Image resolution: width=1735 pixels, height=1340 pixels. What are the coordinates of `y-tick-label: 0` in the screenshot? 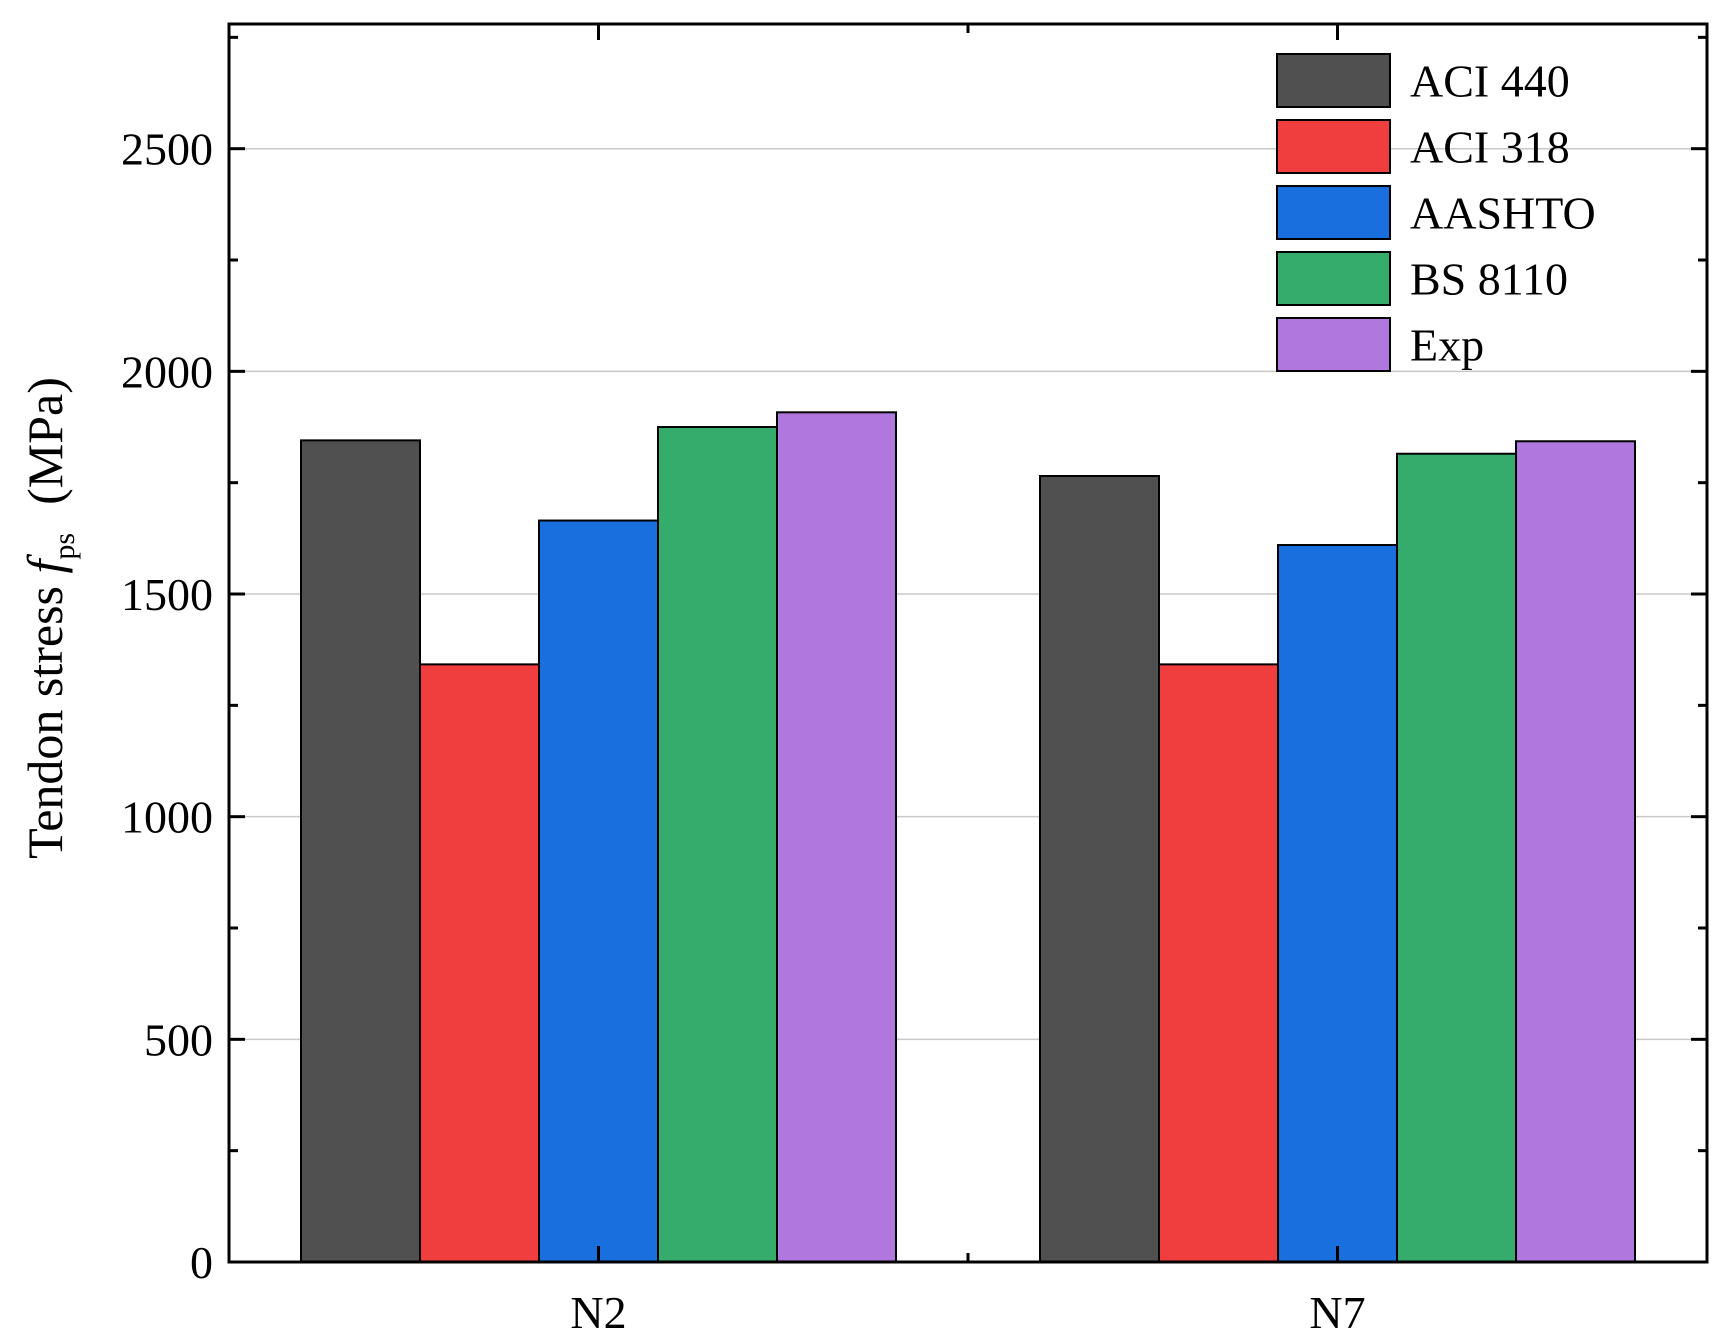 It's located at (201, 1262).